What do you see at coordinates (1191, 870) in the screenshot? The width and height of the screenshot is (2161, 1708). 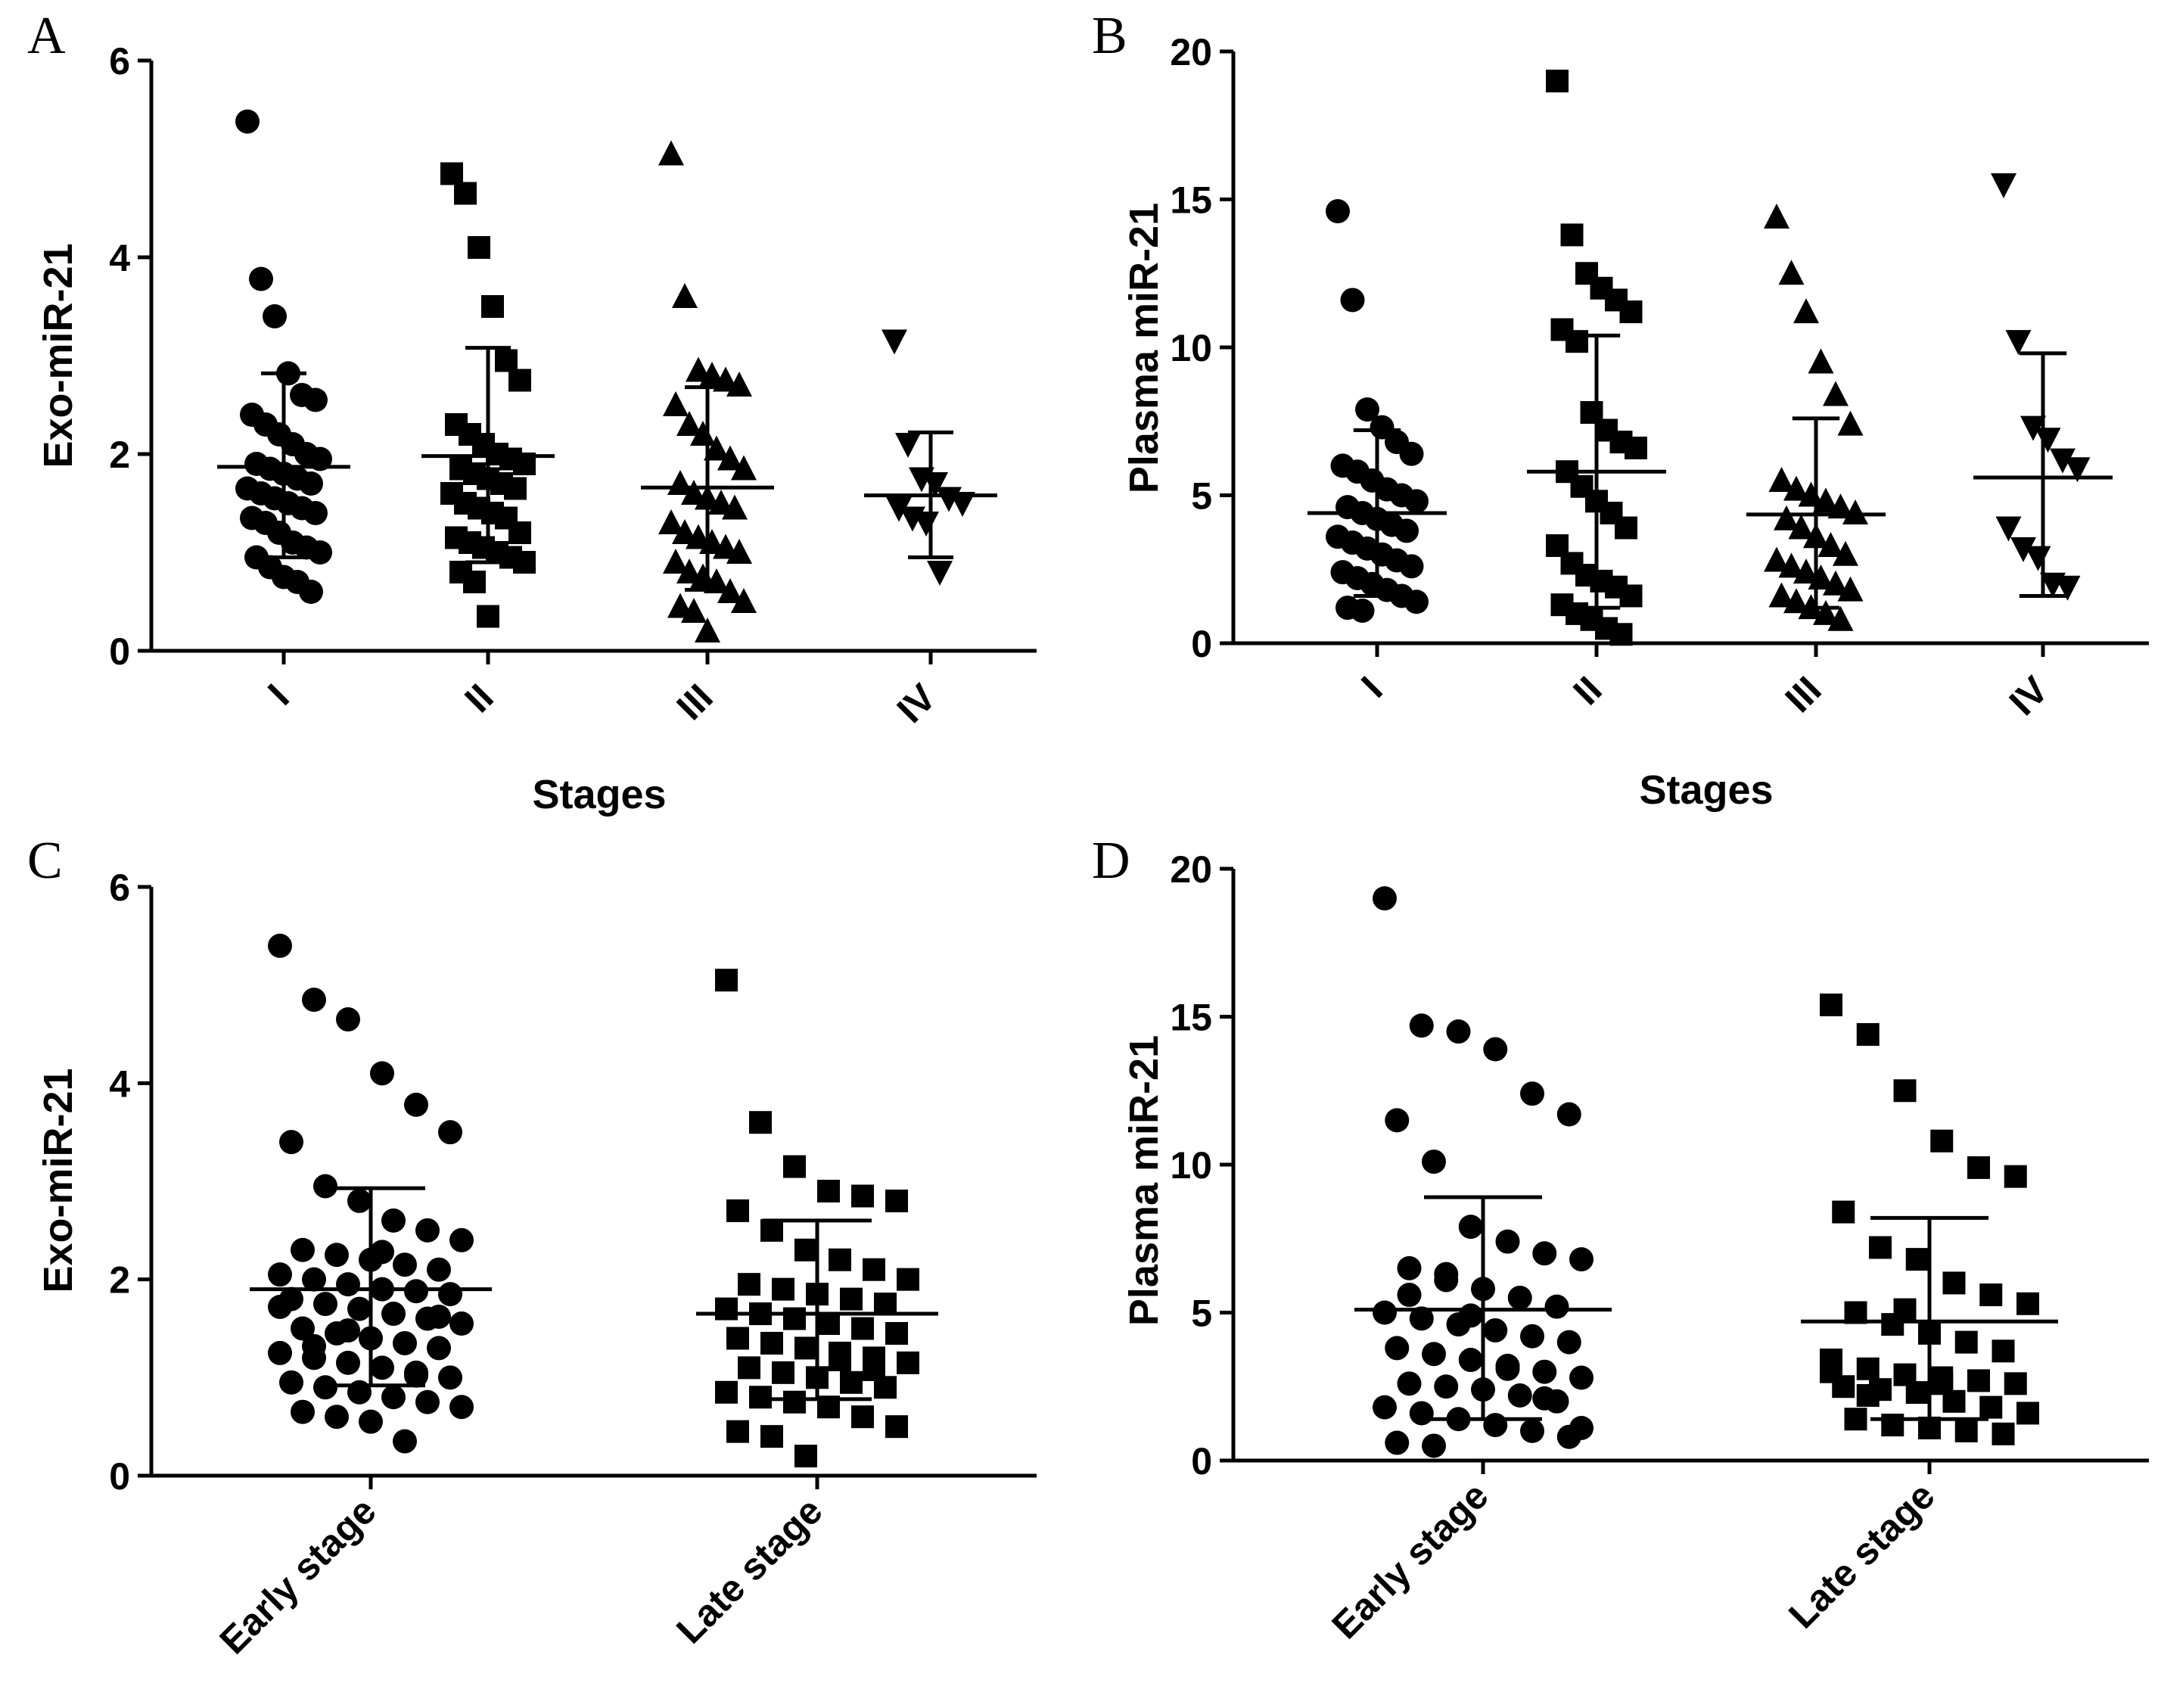 I see `y-tick-label: 20` at bounding box center [1191, 870].